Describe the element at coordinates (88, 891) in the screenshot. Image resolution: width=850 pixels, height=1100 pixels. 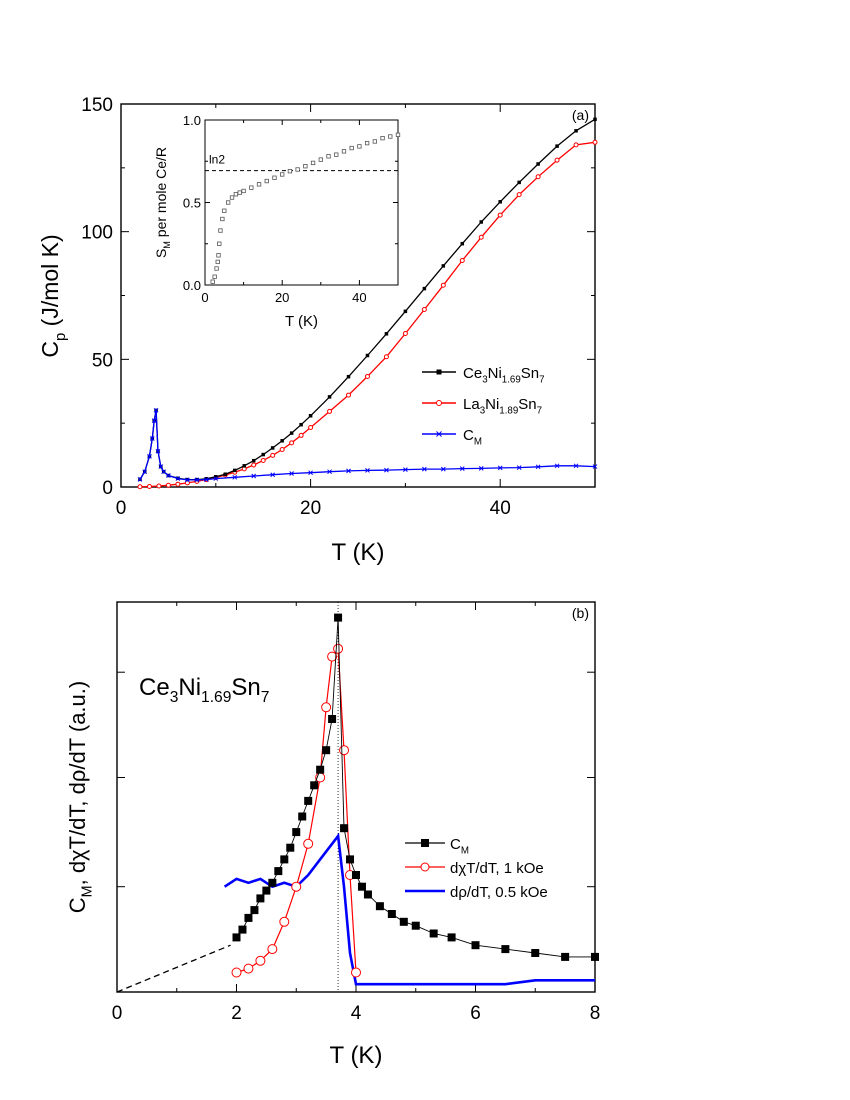
I see `y-axis-label-text-part: M` at that location.